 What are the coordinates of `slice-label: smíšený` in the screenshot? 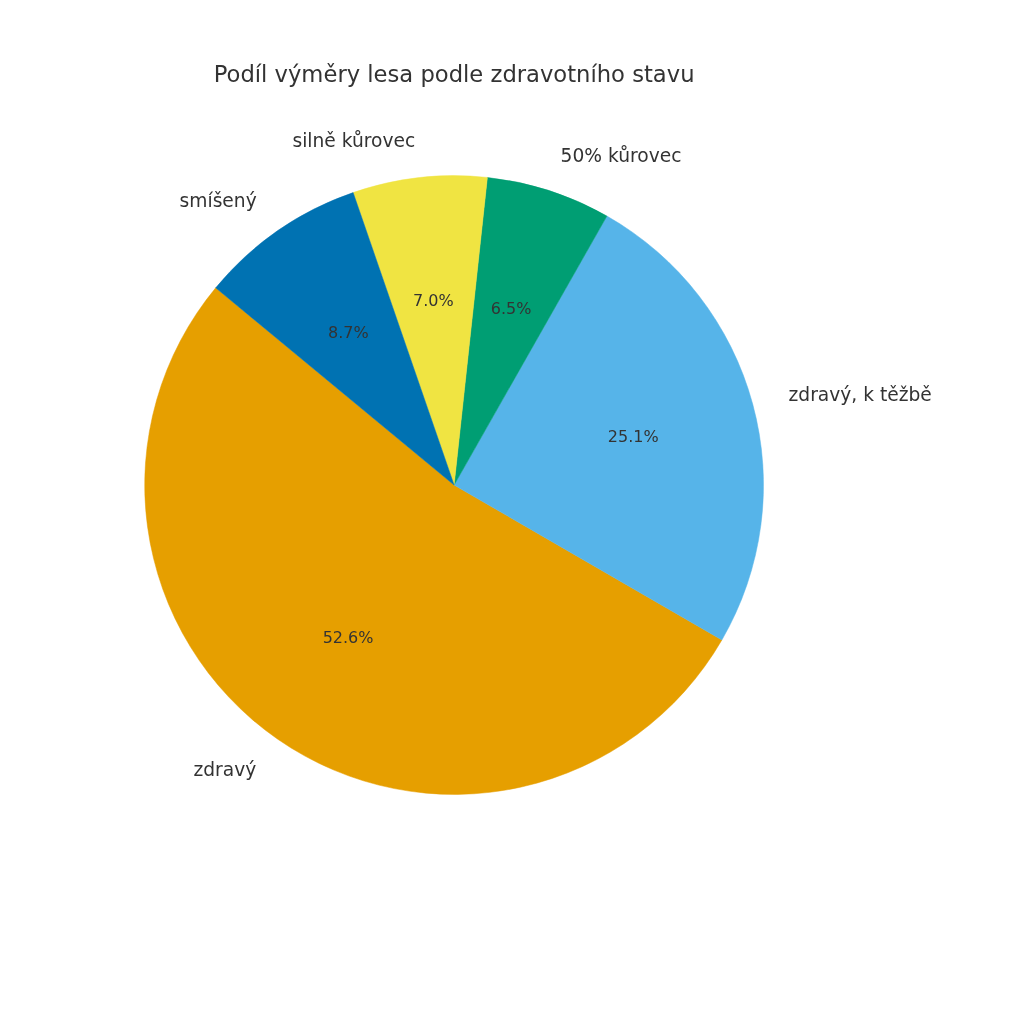 It's located at (218, 200).